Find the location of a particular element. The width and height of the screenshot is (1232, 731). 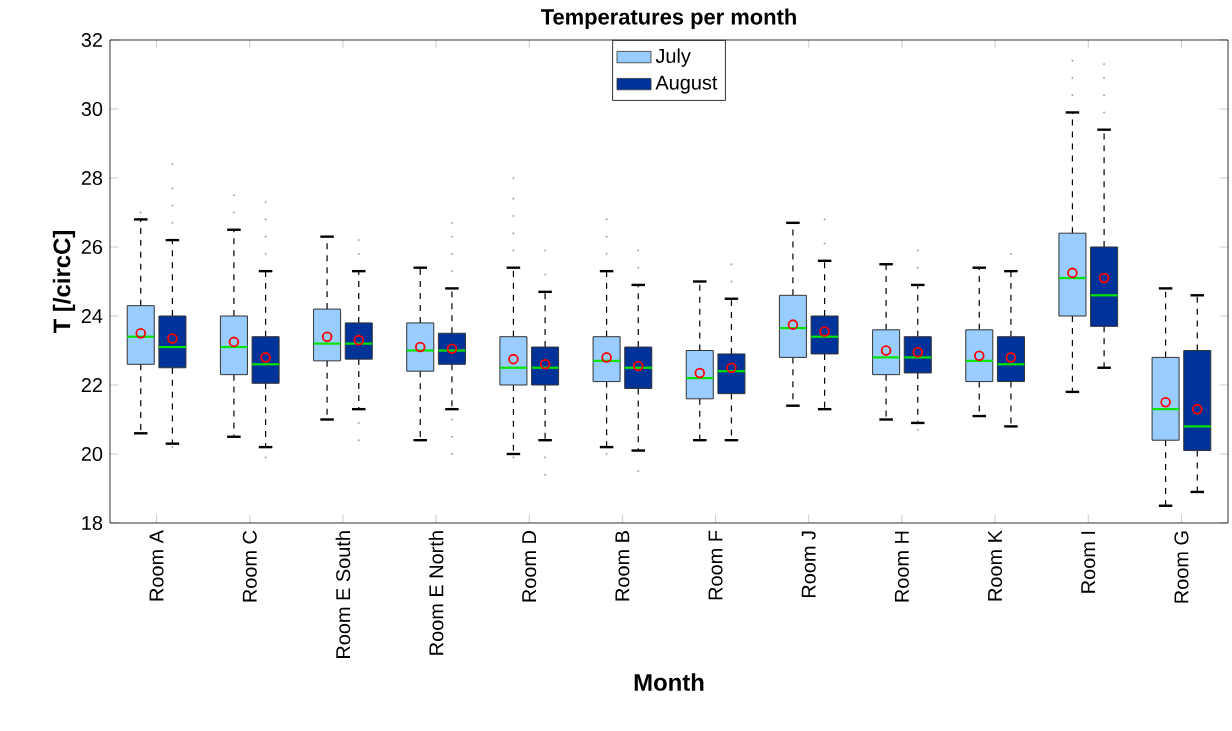

y-tick-label: 28 is located at coordinates (92, 178).